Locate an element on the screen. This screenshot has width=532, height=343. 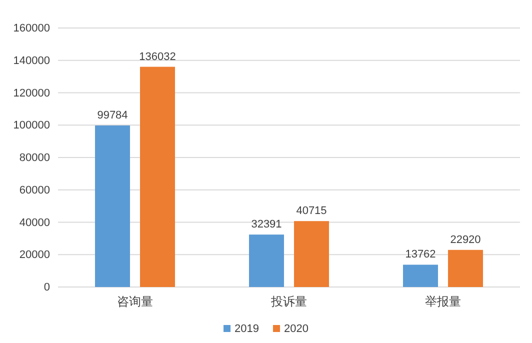
y-tick-label: 60000 is located at coordinates (34, 190).